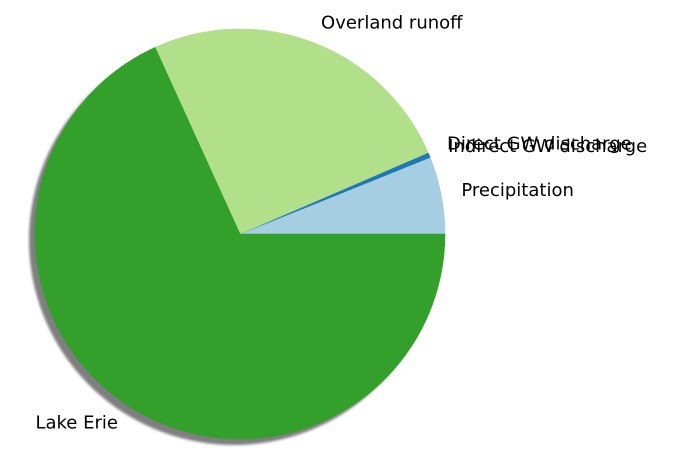  I want to click on pie-label-indirect-gw-discharge: Indirect GW discharge, so click(547, 146).